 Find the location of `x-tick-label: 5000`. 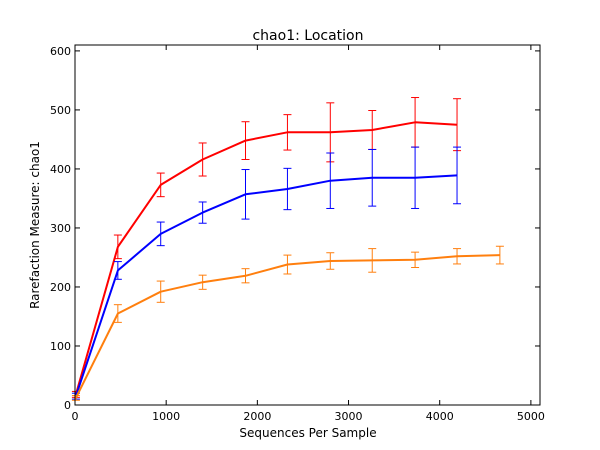

x-tick-label: 5000 is located at coordinates (531, 416).